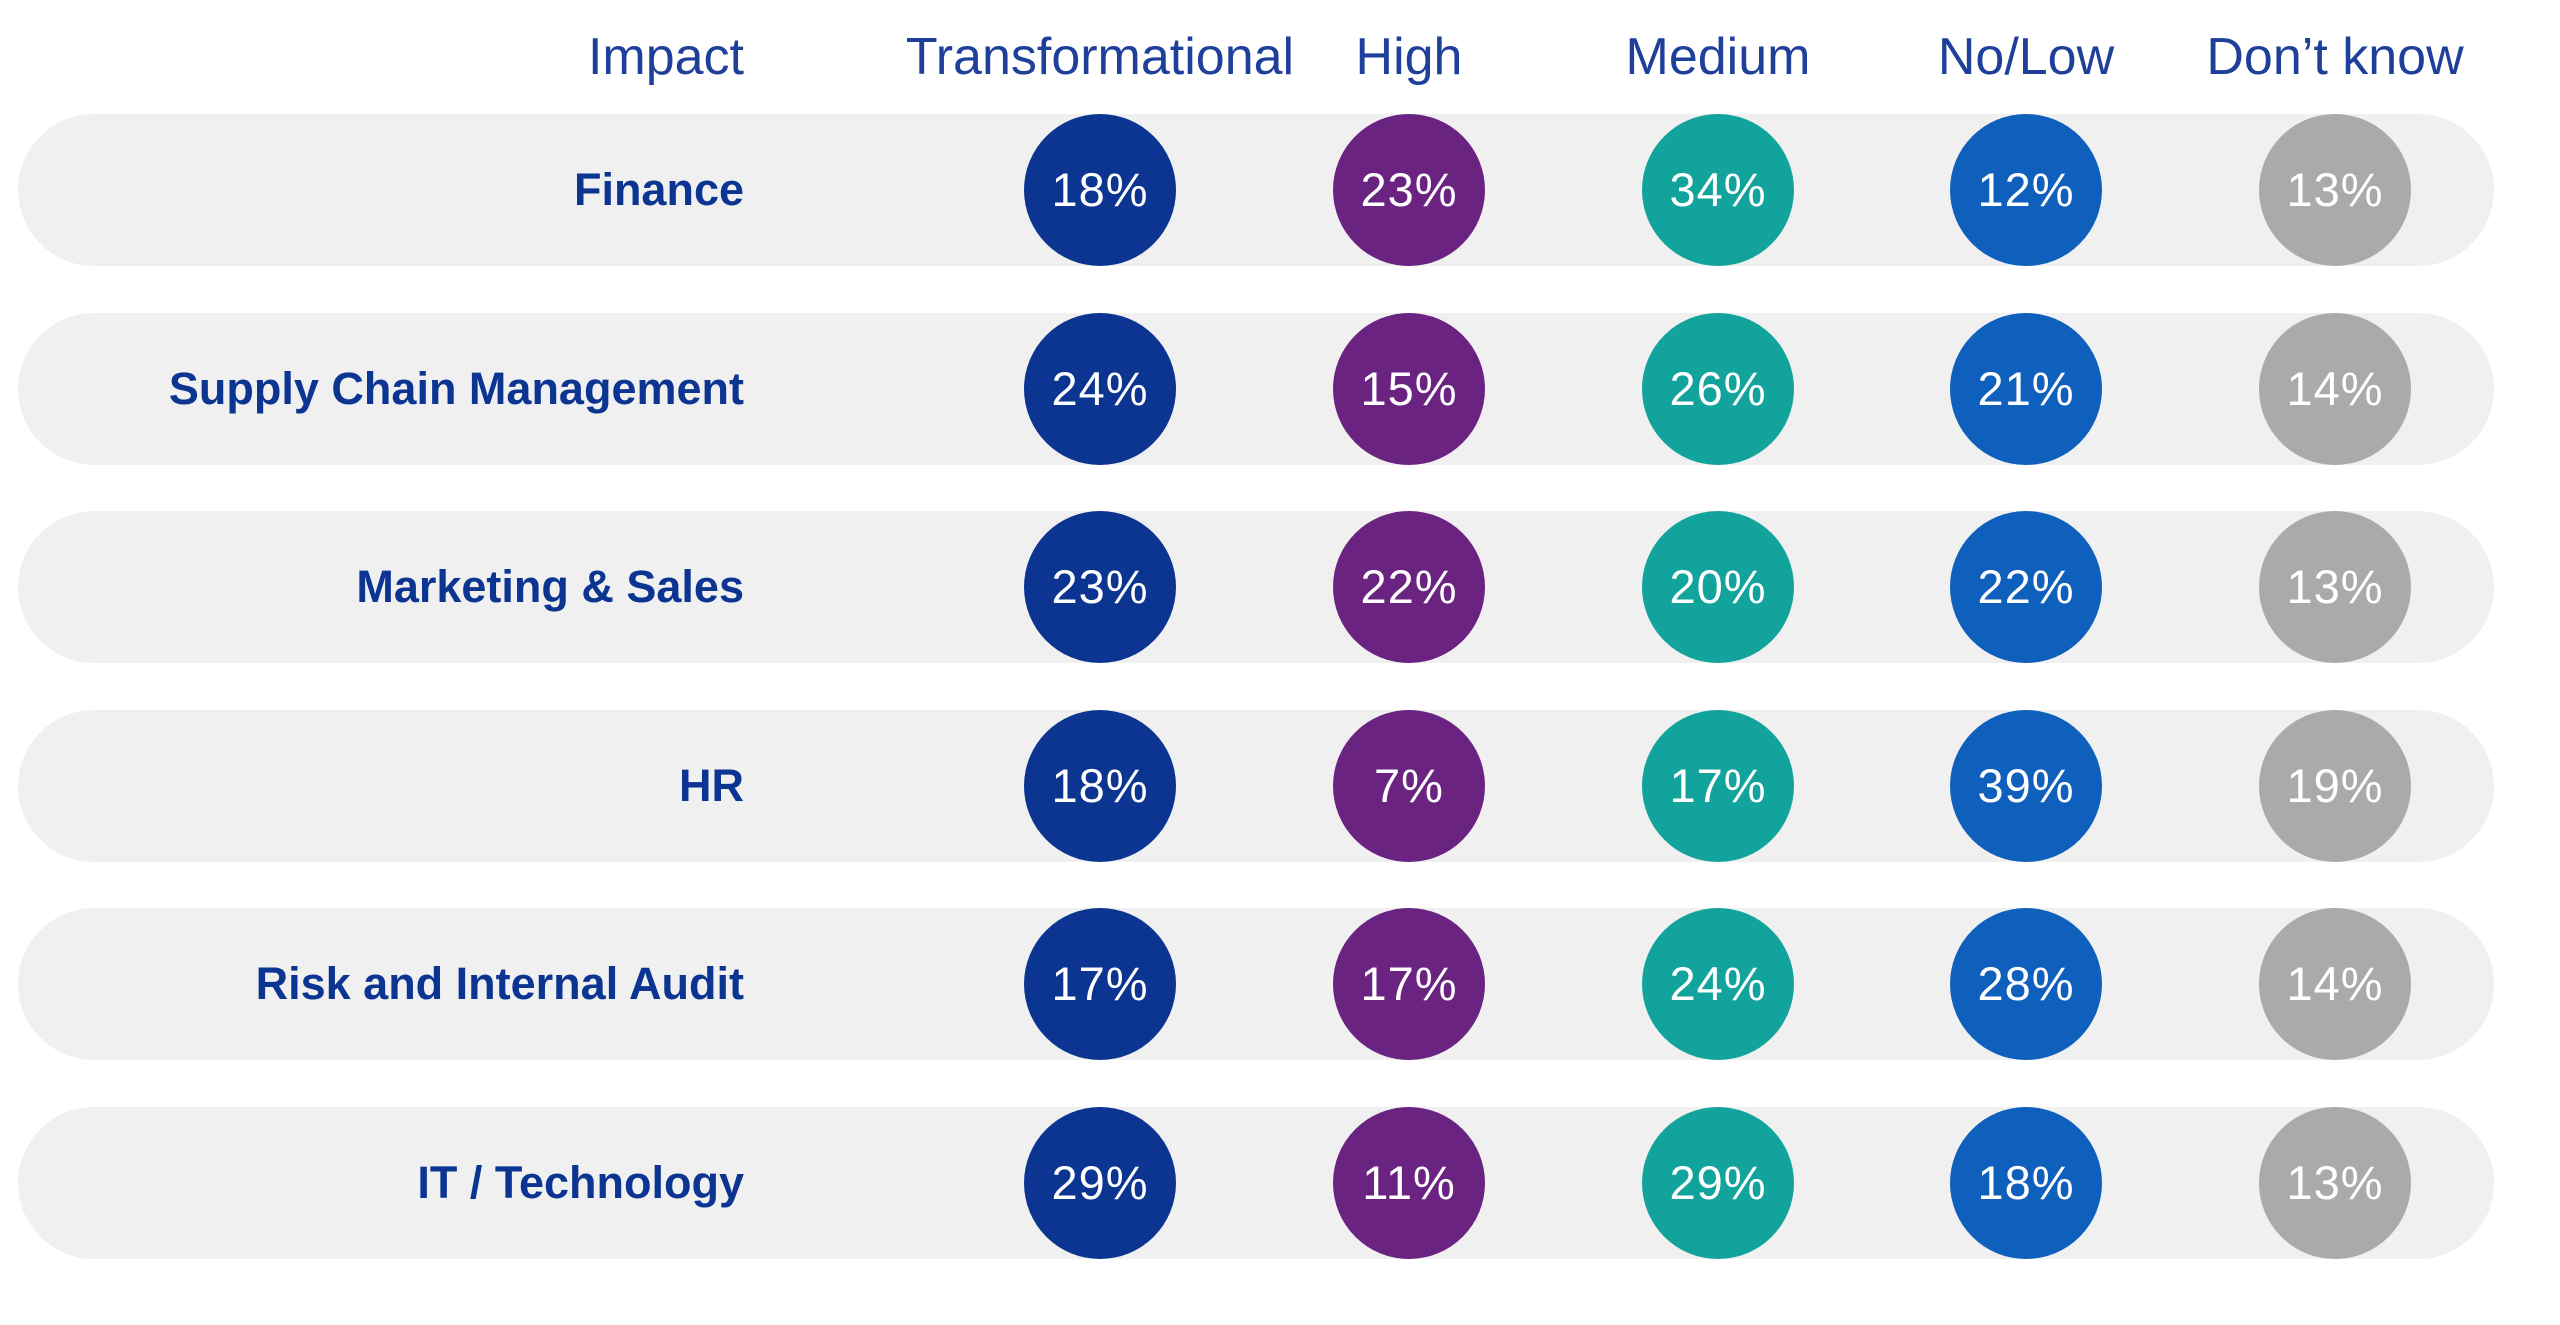 The height and width of the screenshot is (1325, 2560). Describe the element at coordinates (1409, 389) in the screenshot. I see `value-bubble: 15%` at that location.